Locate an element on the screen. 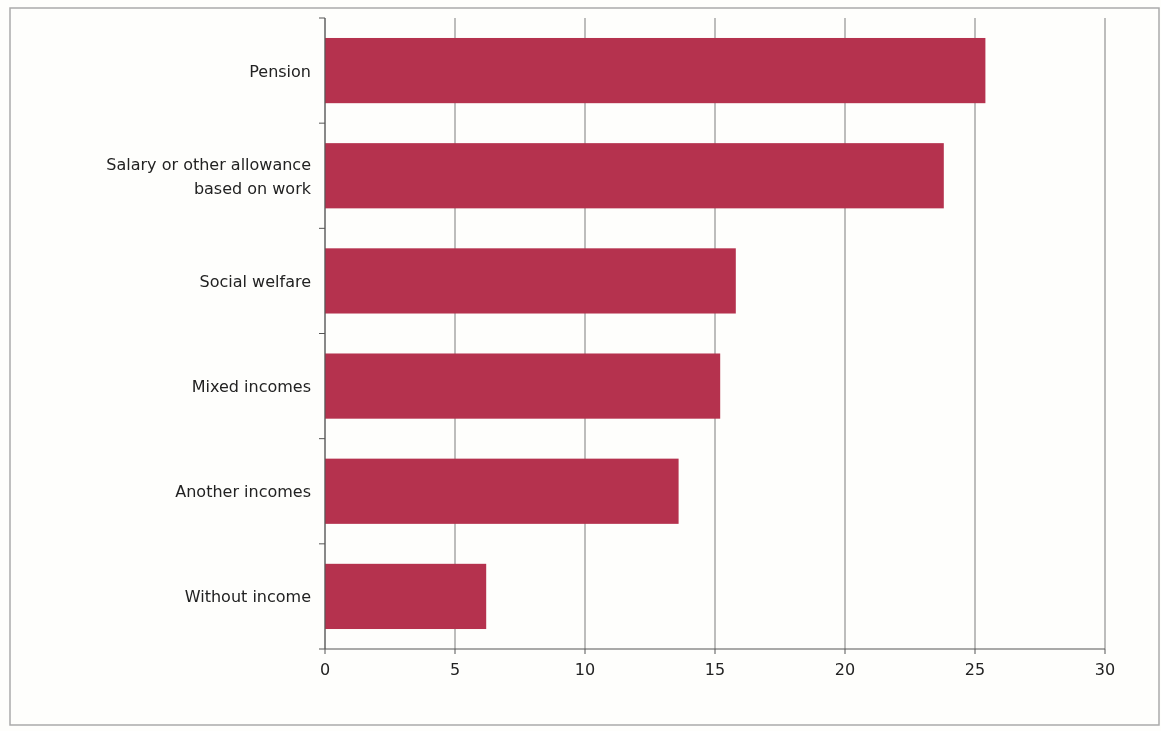  x-tick-label: 25 is located at coordinates (975, 669).